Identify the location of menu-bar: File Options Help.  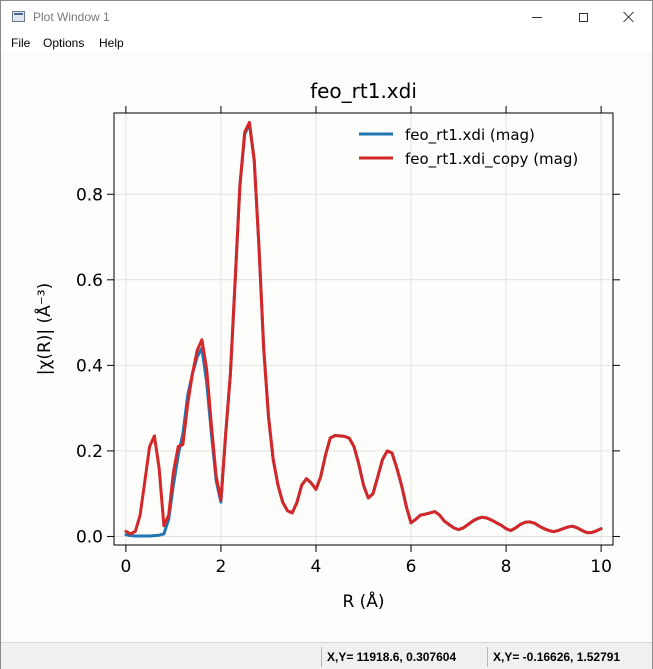
(326, 43).